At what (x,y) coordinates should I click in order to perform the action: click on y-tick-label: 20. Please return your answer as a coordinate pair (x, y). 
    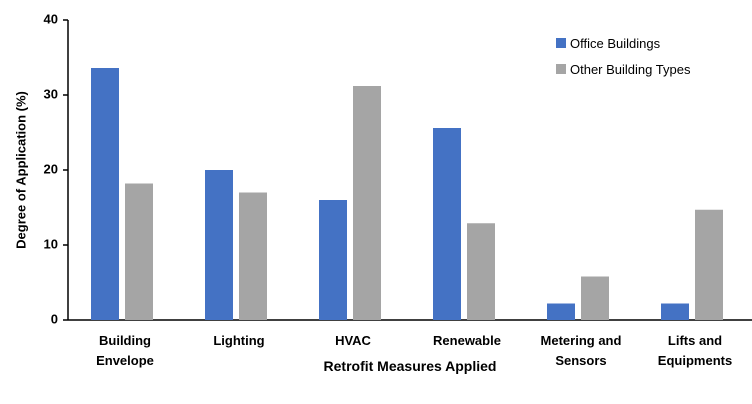
    Looking at the image, I should click on (51, 168).